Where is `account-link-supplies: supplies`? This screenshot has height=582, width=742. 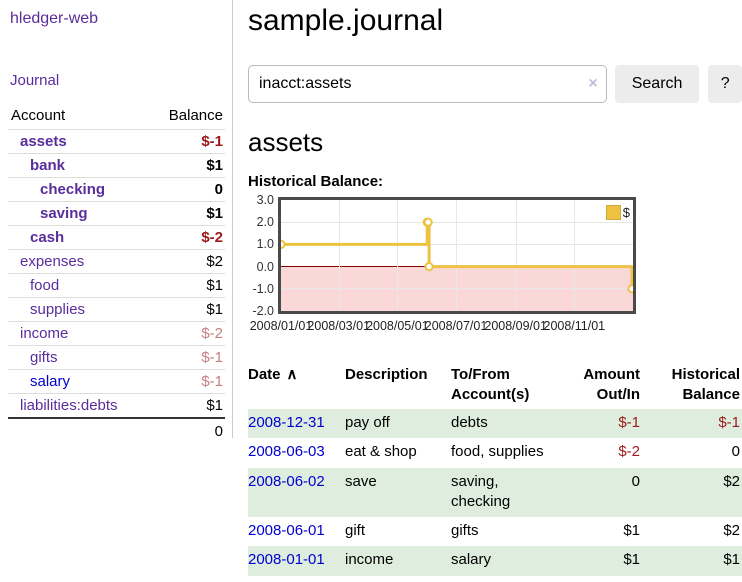 account-link-supplies: supplies is located at coordinates (58, 309).